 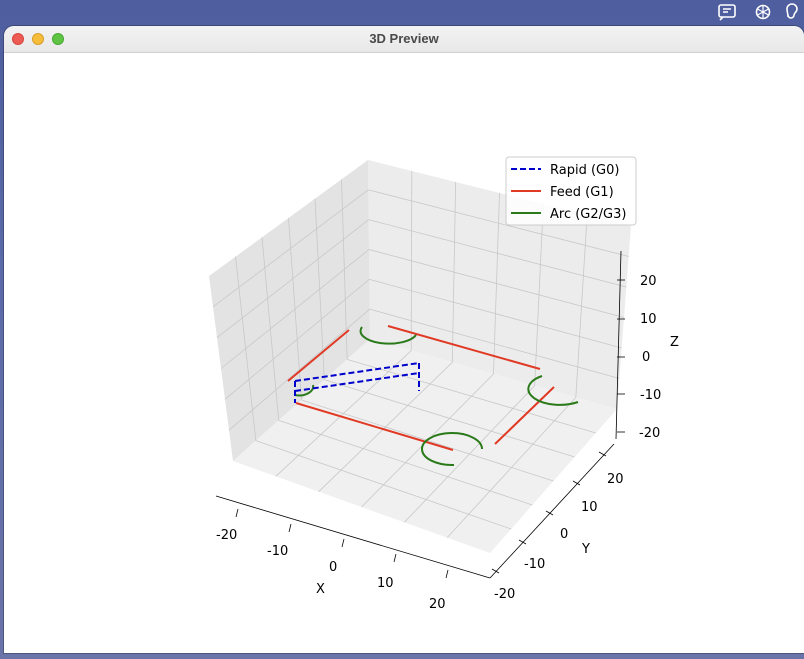 What do you see at coordinates (650, 395) in the screenshot?
I see `z-tick-label: -10` at bounding box center [650, 395].